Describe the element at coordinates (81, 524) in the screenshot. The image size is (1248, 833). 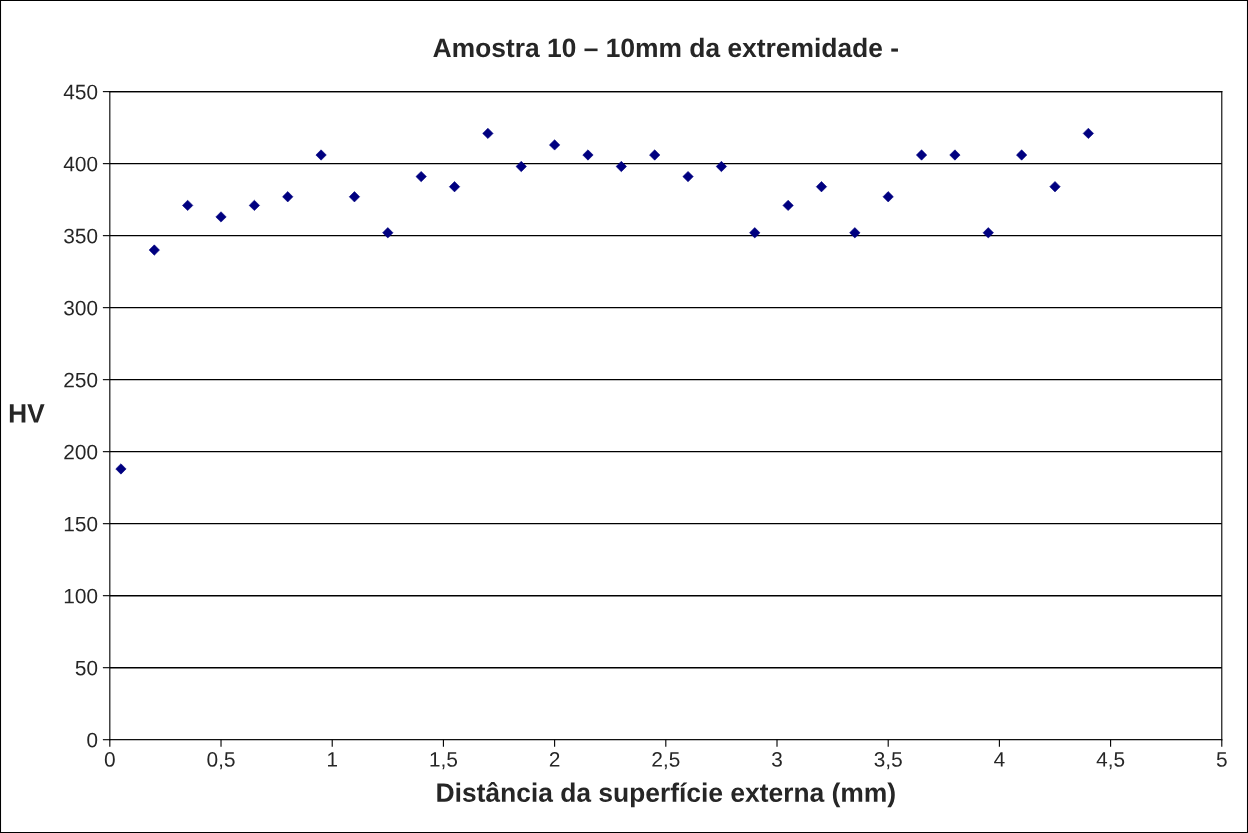
I see `y-tick-label: 150` at that location.